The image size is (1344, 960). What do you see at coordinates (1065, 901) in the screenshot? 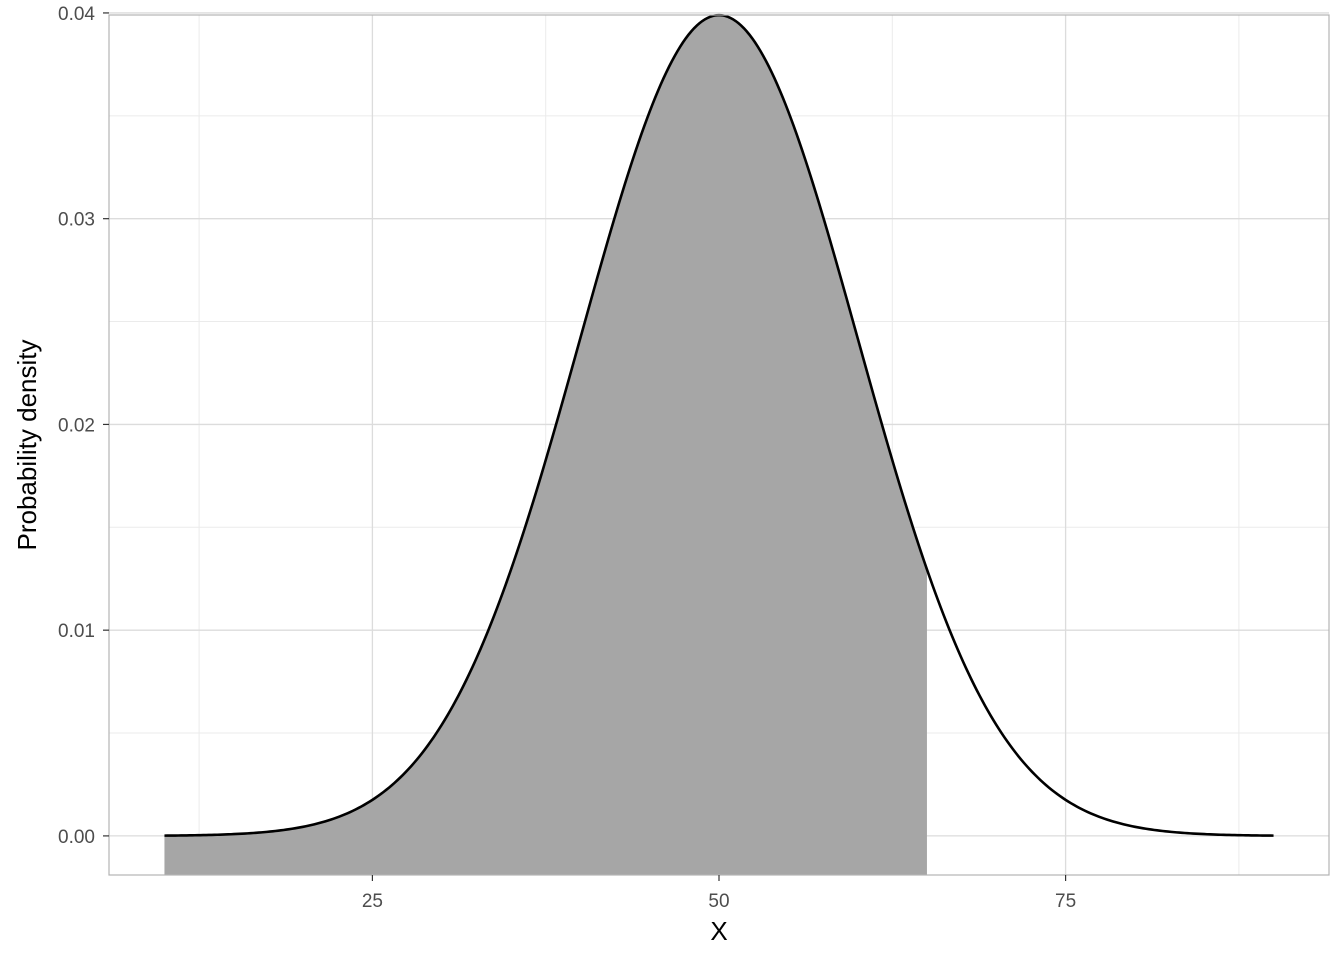
I see `x-tick-label: 75` at bounding box center [1065, 901].